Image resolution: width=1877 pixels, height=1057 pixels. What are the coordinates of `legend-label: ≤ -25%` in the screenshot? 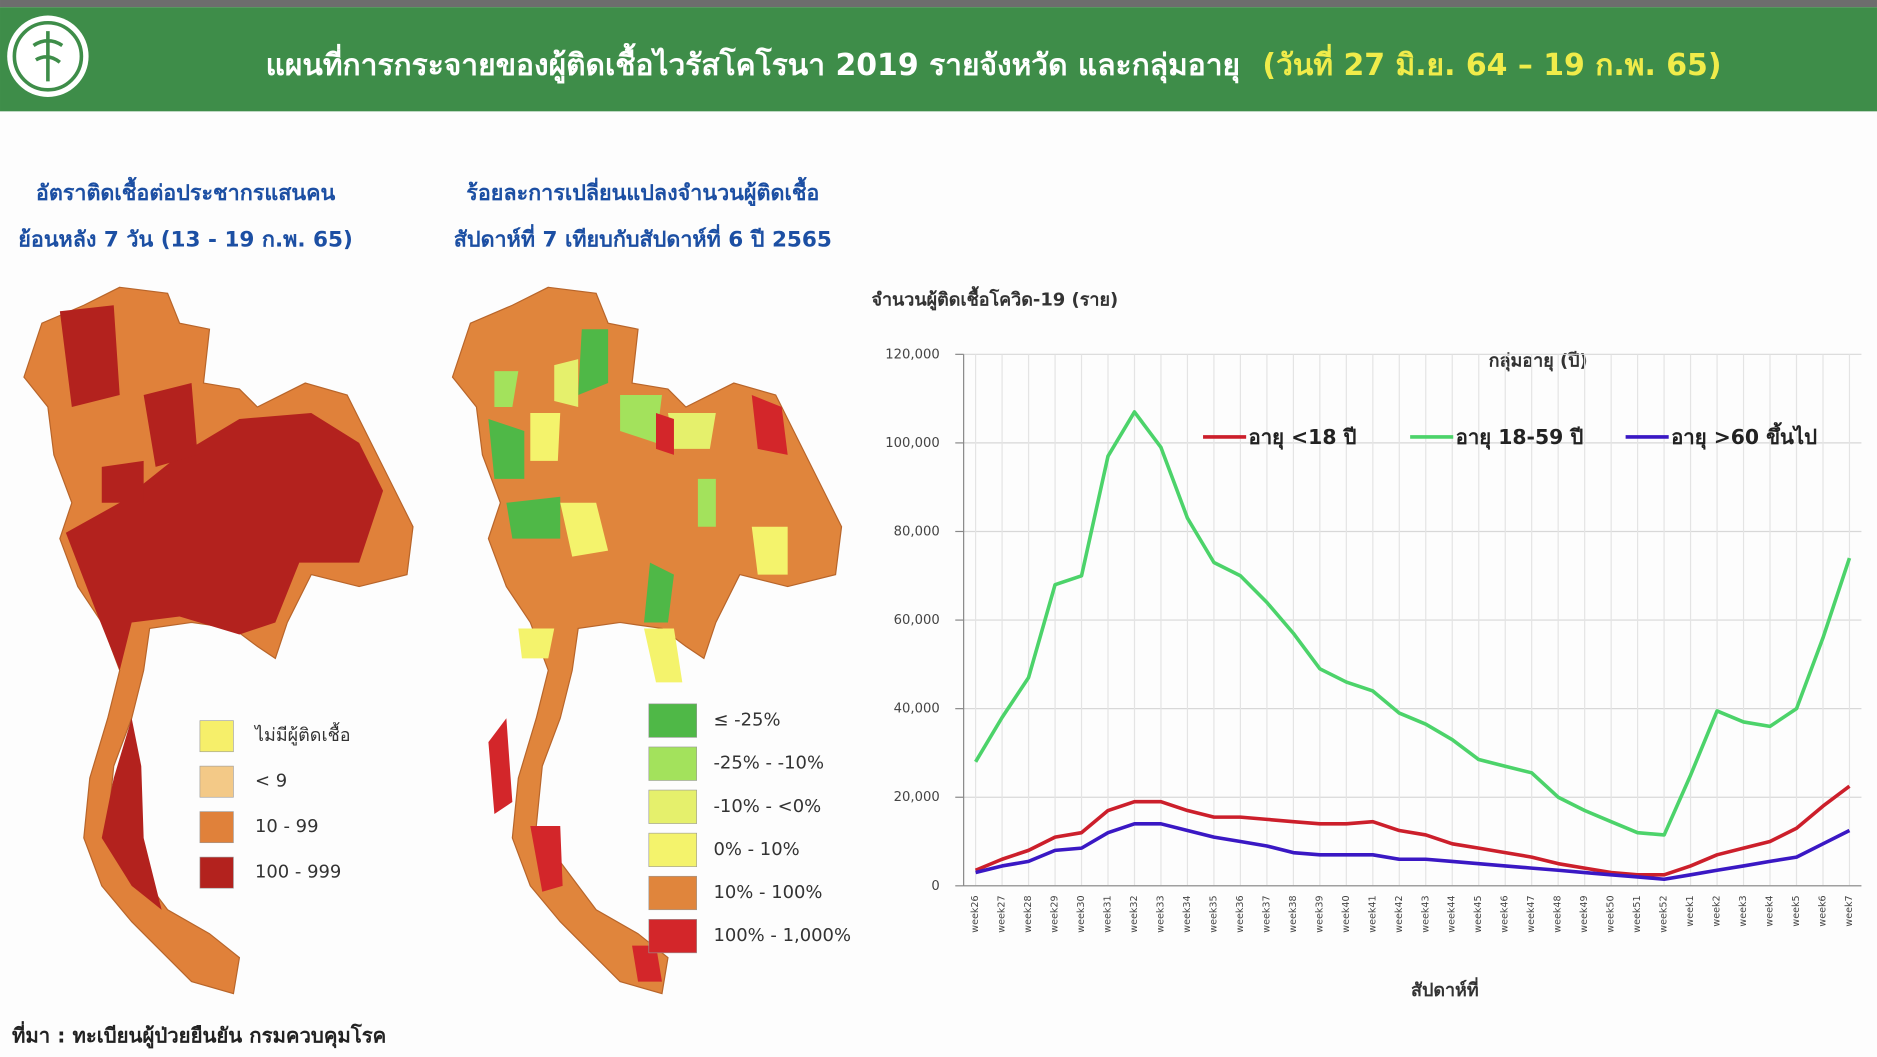 It's located at (746, 720).